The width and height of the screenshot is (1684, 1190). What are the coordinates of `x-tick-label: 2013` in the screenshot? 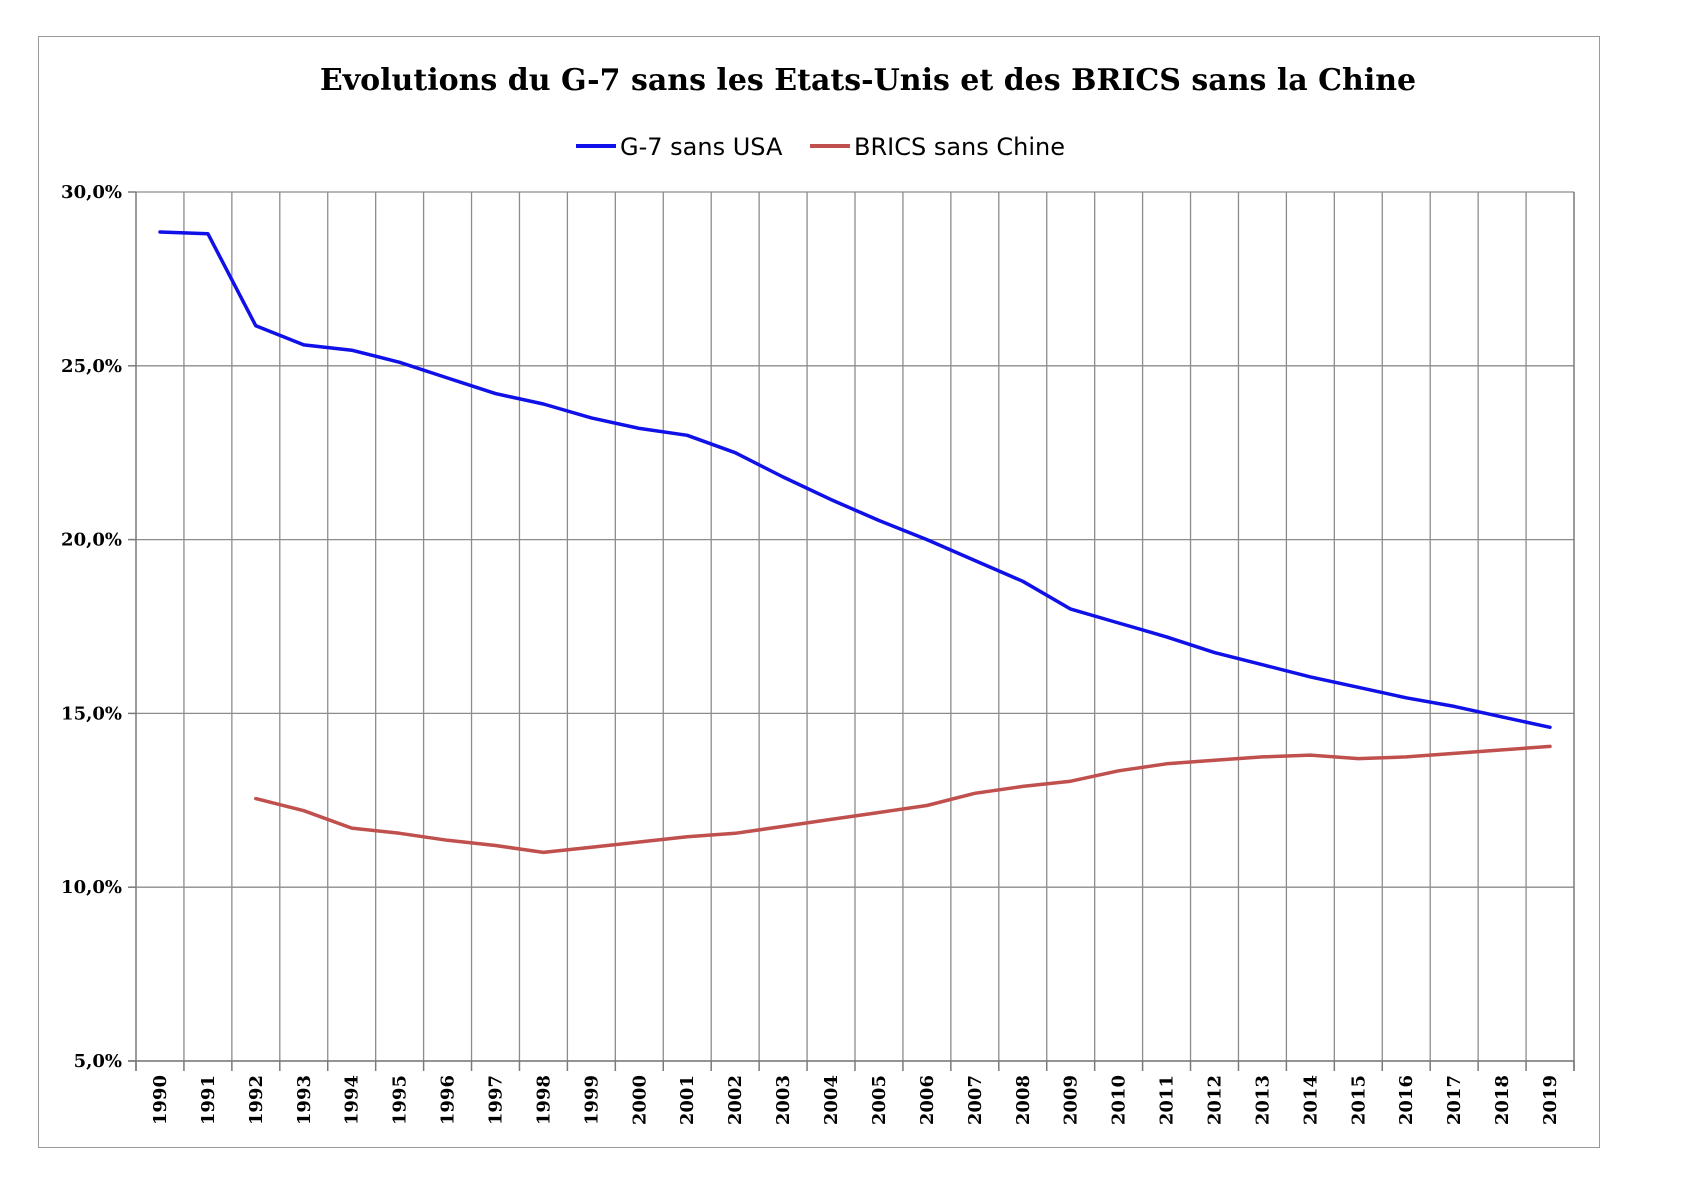 It's located at (1262, 1100).